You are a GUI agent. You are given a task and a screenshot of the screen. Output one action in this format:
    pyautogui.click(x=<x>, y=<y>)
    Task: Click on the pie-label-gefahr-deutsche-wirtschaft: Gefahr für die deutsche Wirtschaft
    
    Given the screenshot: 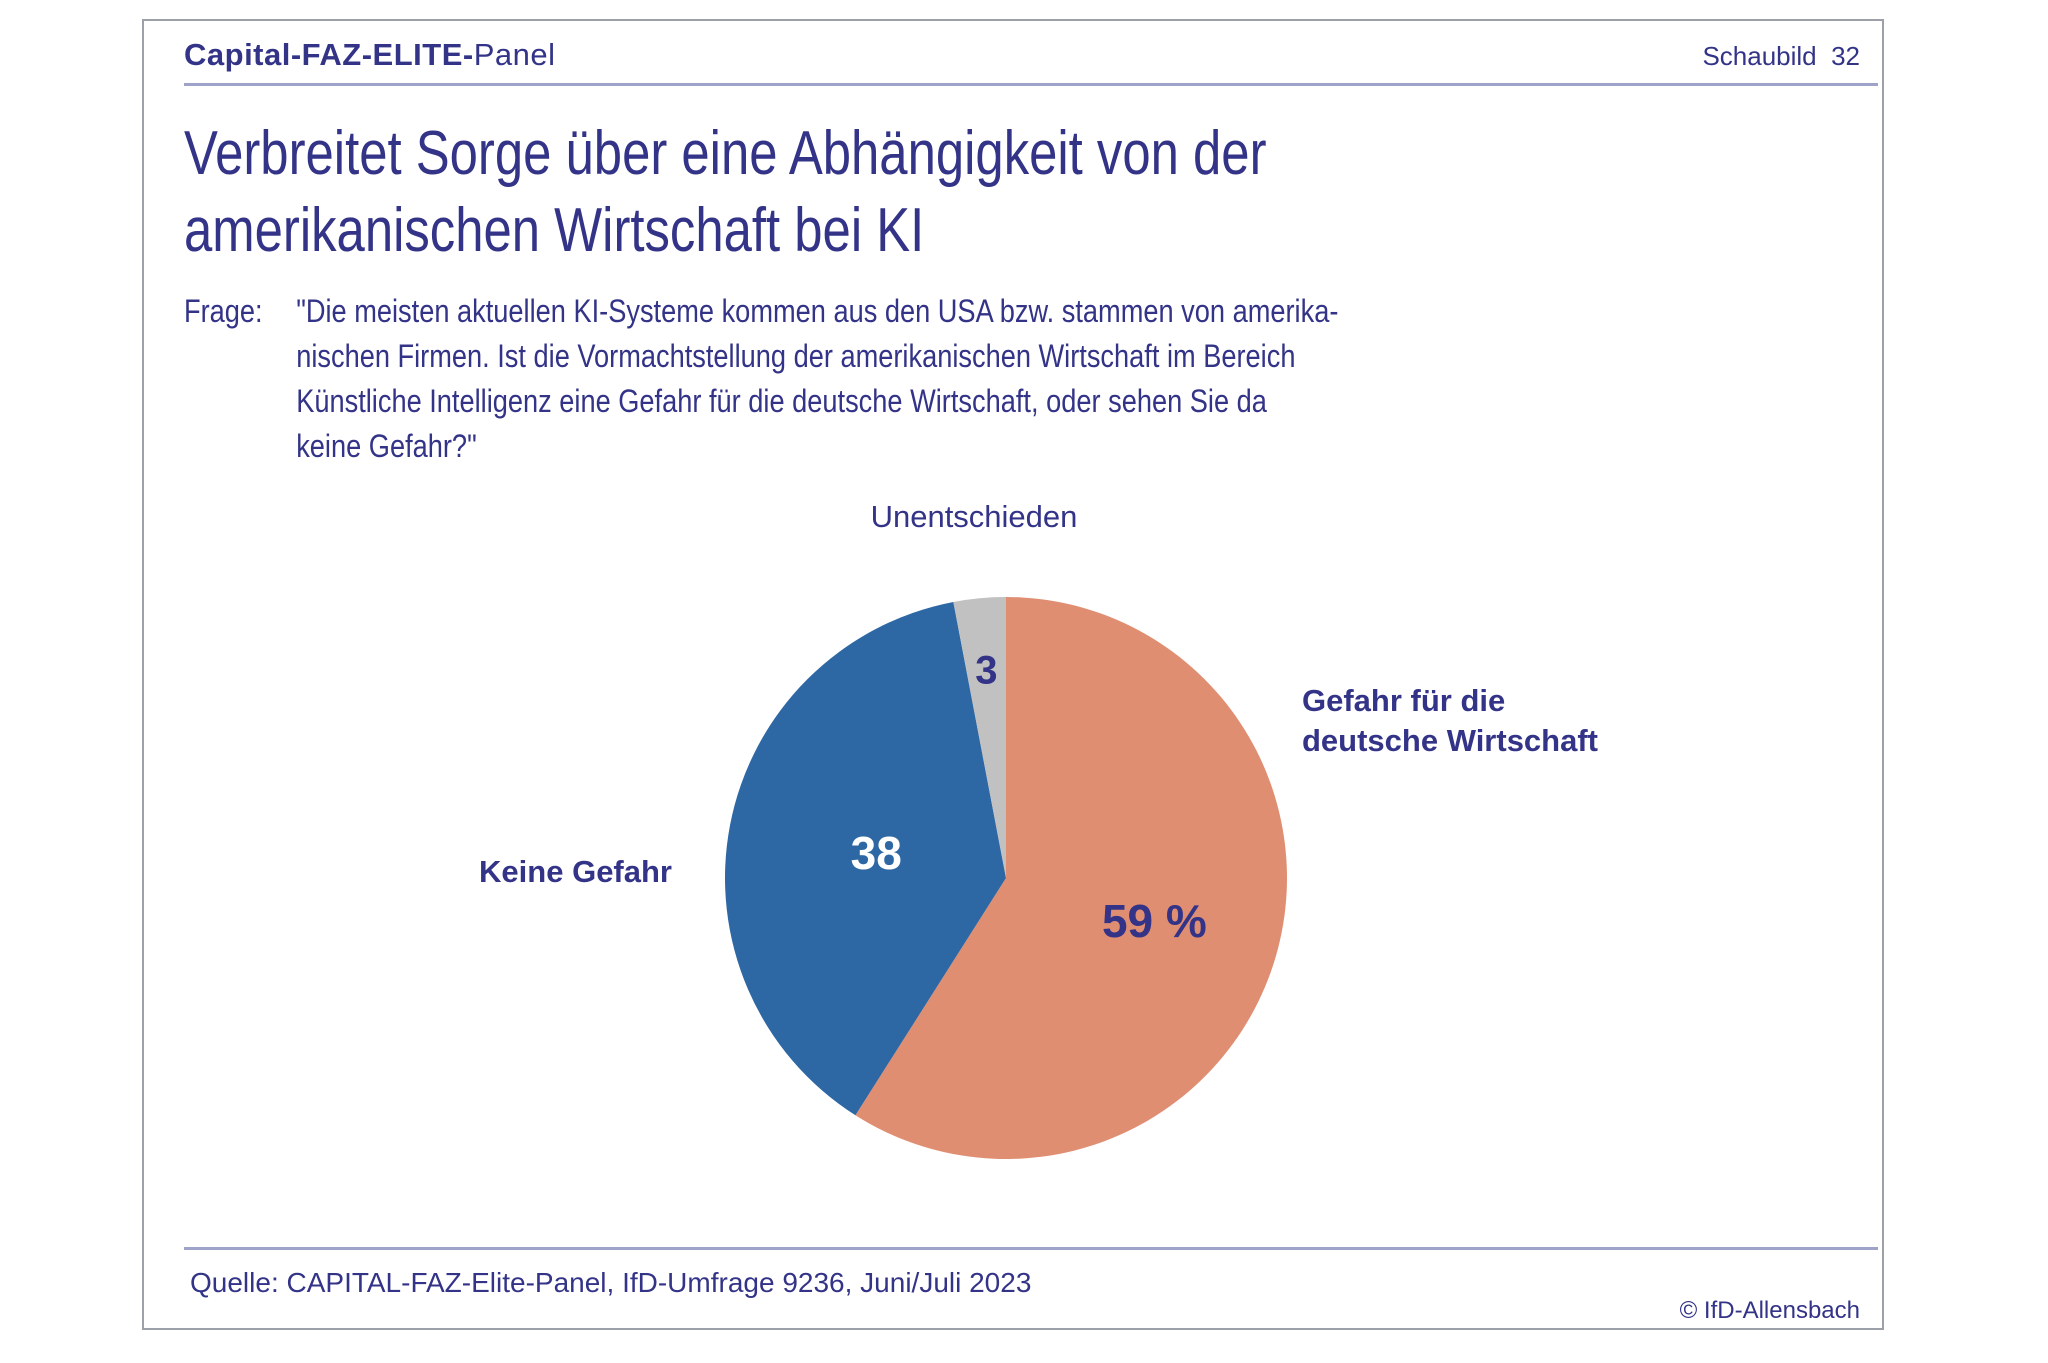 What is the action you would take?
    pyautogui.click(x=1450, y=720)
    